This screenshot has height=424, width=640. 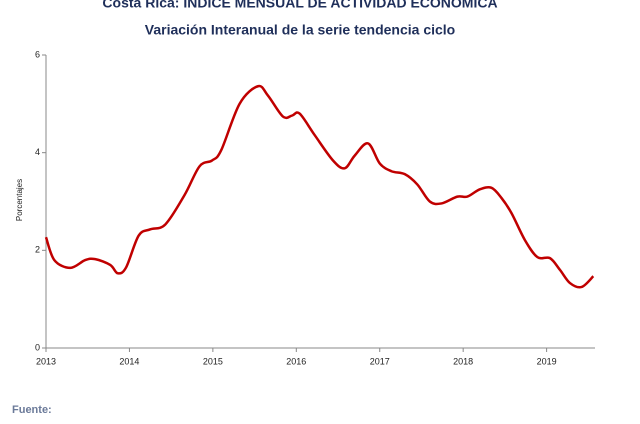 What do you see at coordinates (46, 361) in the screenshot?
I see `x-tick-label: 2013` at bounding box center [46, 361].